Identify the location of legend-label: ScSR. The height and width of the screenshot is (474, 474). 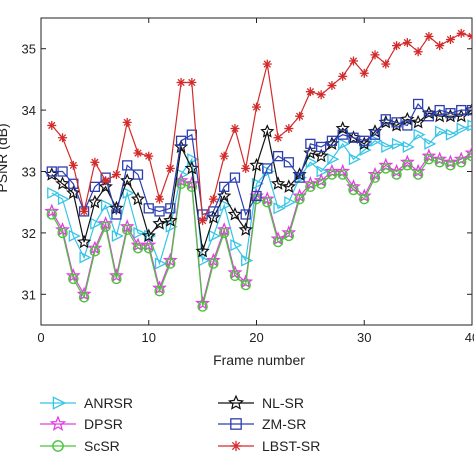
(102, 446).